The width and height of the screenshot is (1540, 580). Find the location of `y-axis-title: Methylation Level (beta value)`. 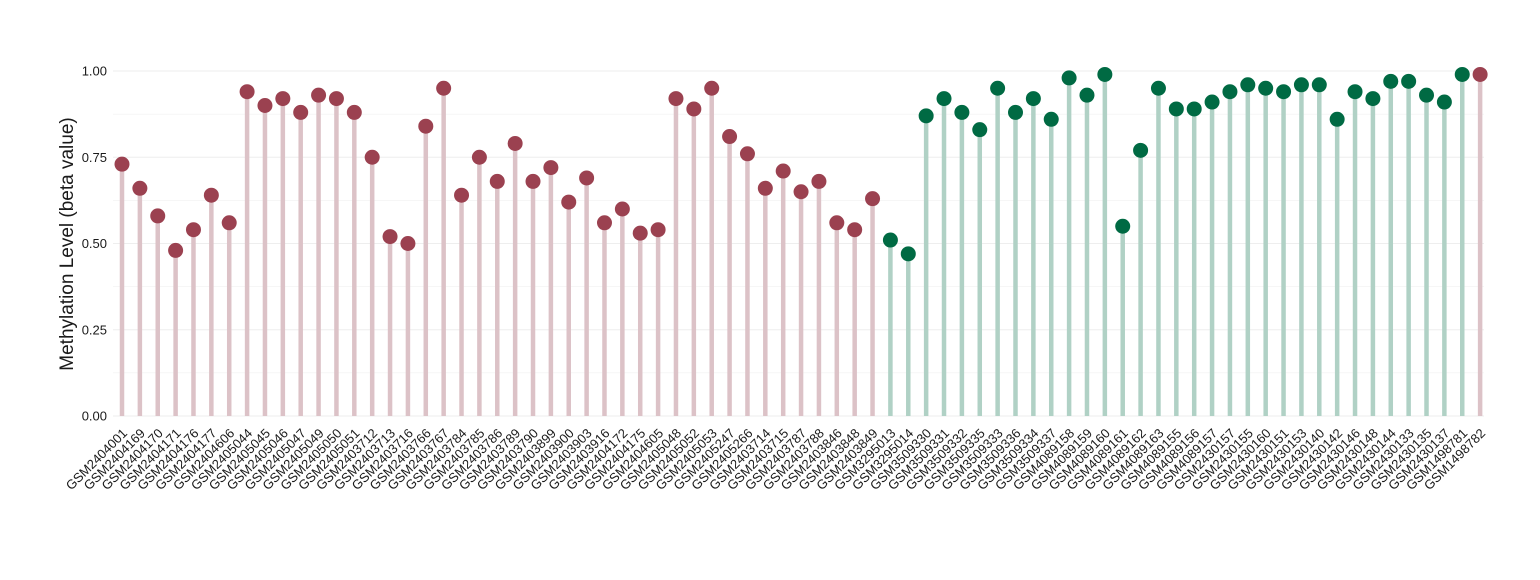

y-axis-title: Methylation Level (beta value) is located at coordinates (67, 243).